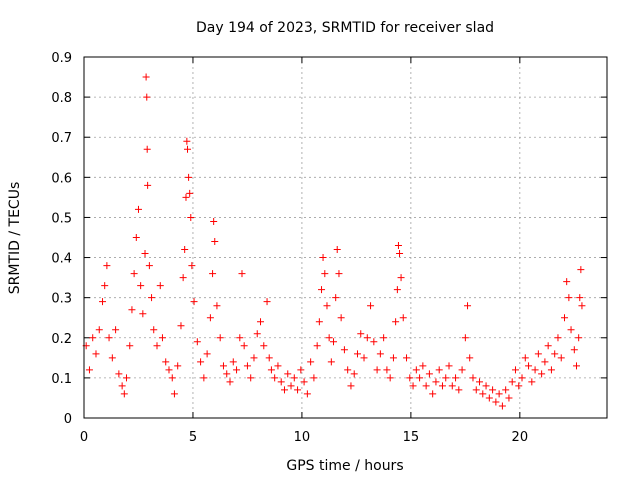 This screenshot has width=640, height=480. Describe the element at coordinates (61, 178) in the screenshot. I see `y-tick-label: 0.6` at that location.